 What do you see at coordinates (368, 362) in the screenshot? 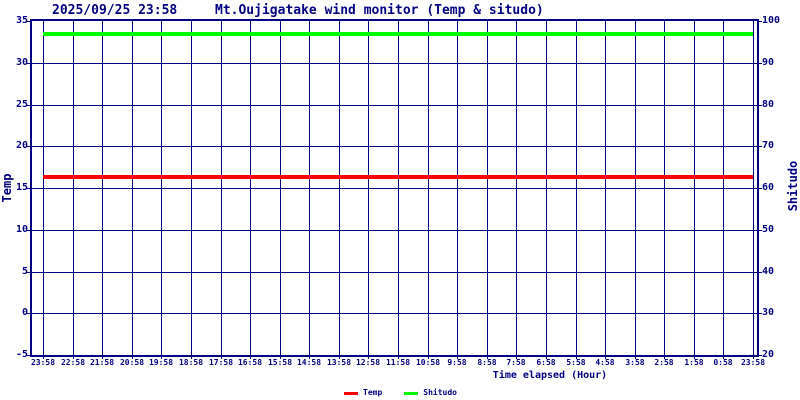
I see `x-tick-label: 12:58` at bounding box center [368, 362].